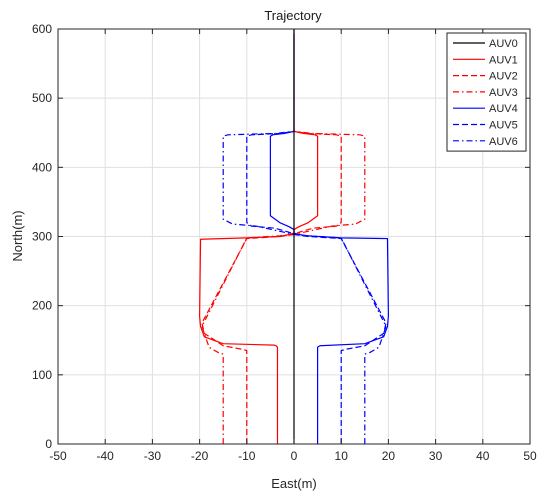 The width and height of the screenshot is (550, 498). Describe the element at coordinates (42, 237) in the screenshot. I see `y-tick-label: 300` at that location.